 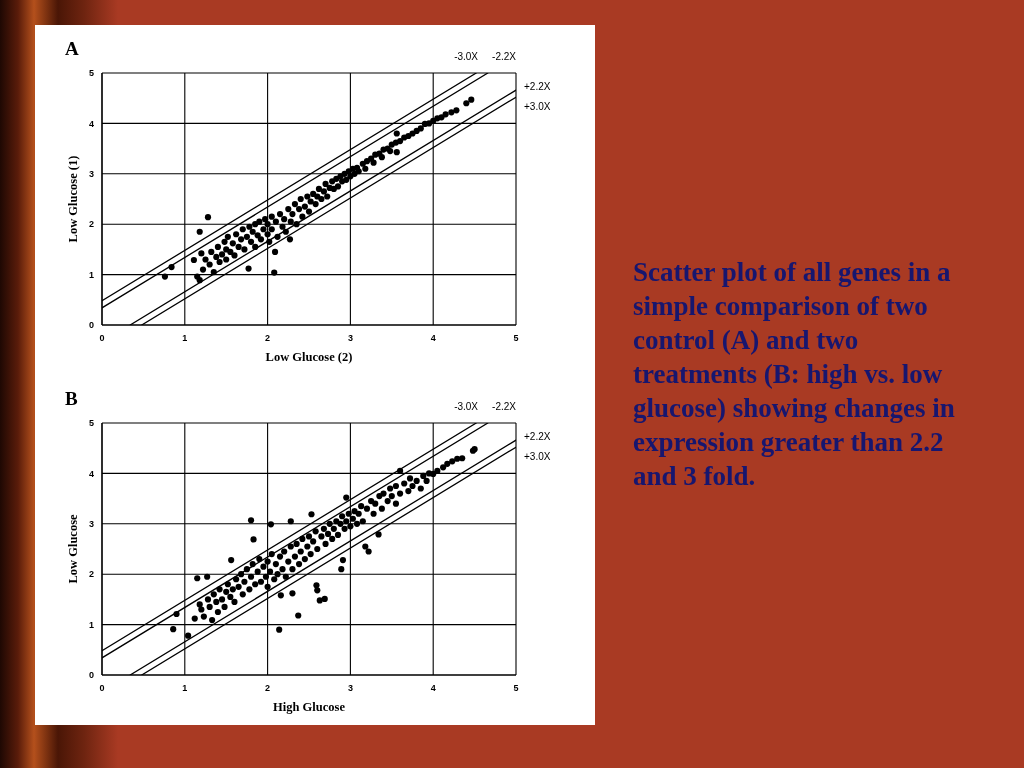 I want to click on chart-title: B, so click(x=71, y=398).